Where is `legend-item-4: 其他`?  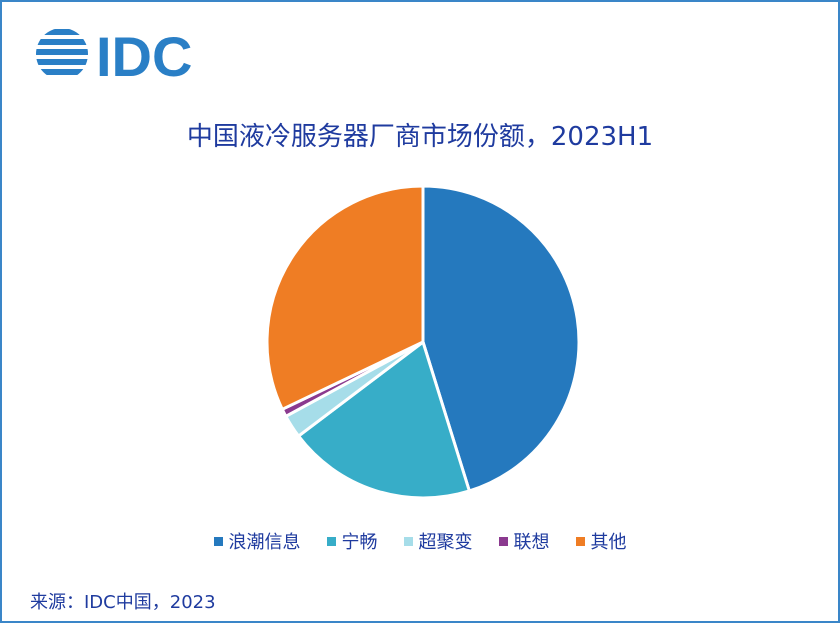
legend-item-4: 其他 is located at coordinates (601, 541).